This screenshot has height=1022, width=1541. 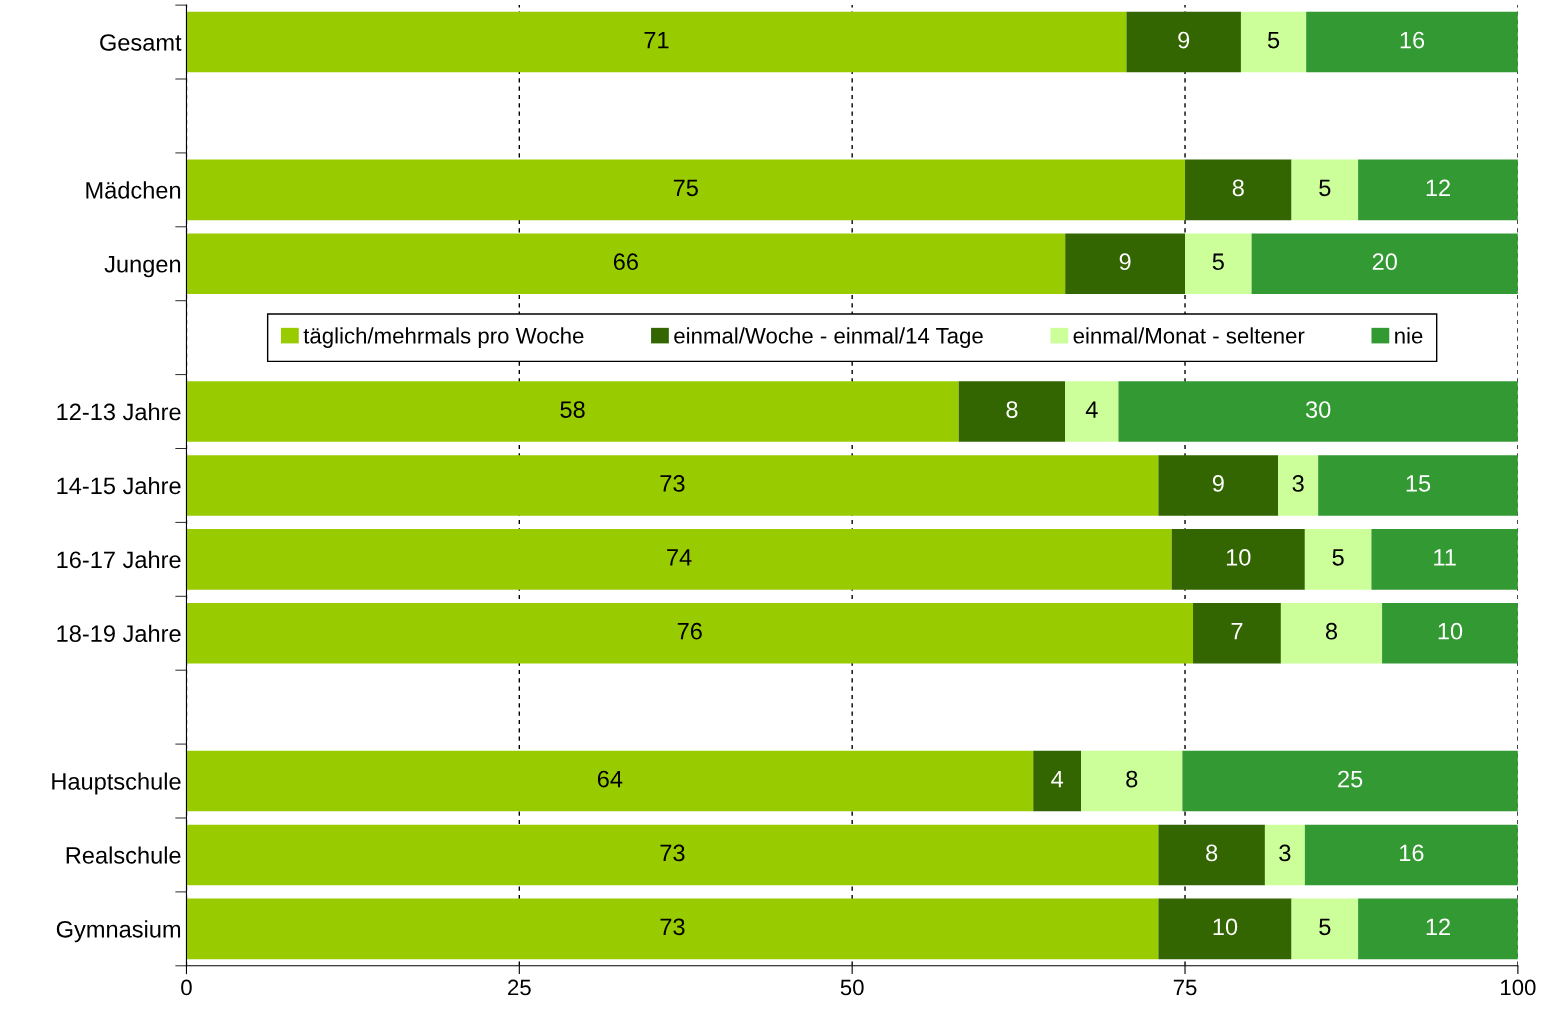 I want to click on data-label: 7, so click(x=1237, y=631).